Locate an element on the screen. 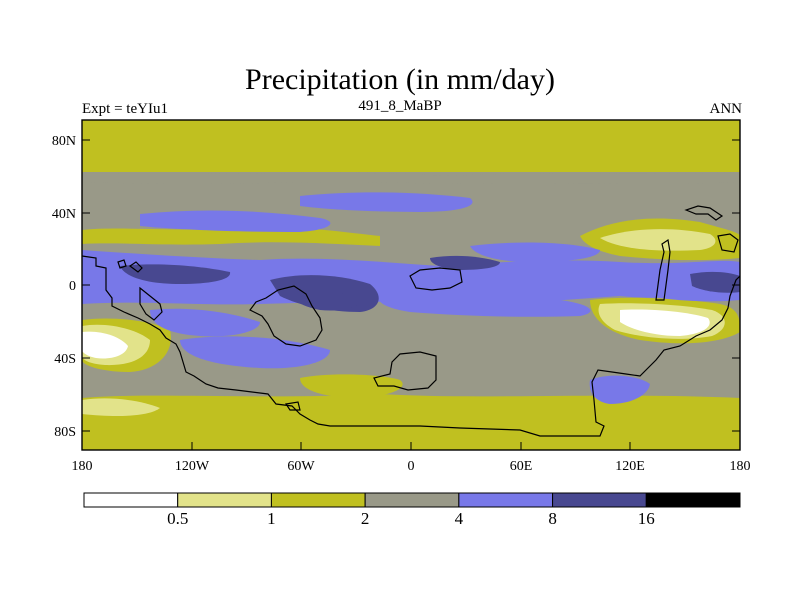 This screenshot has width=800, height=600. lat-tick-label: 0 is located at coordinates (72, 286).